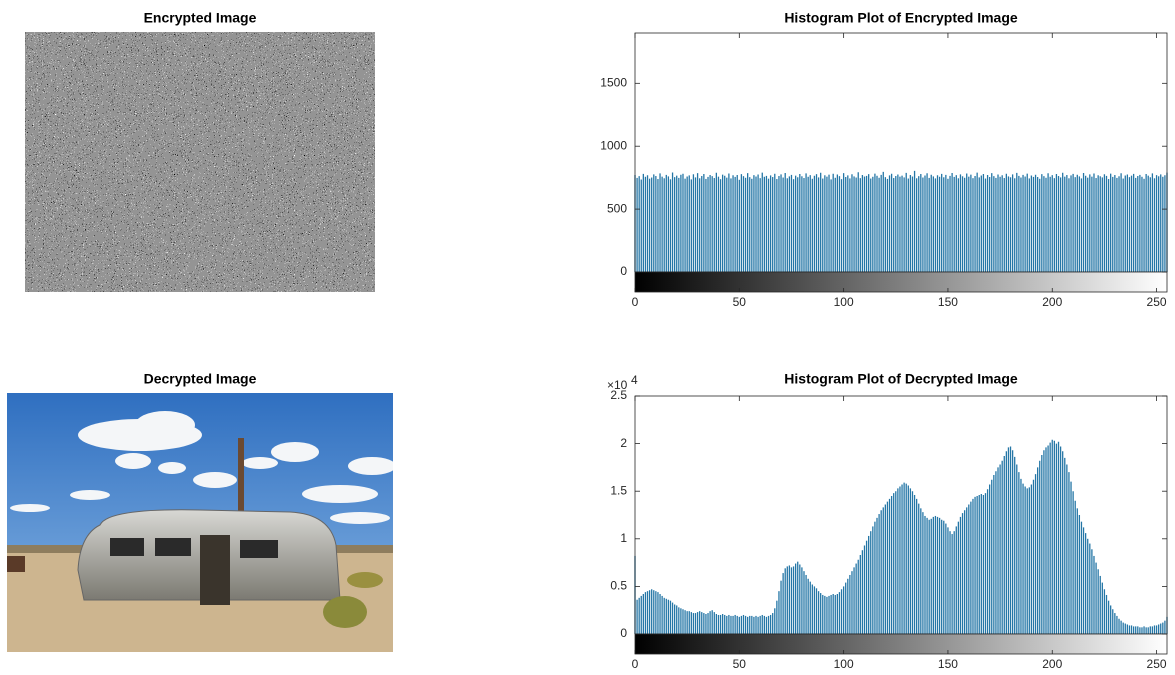 The image size is (1175, 675). I want to click on encrypted-image, so click(200, 162).